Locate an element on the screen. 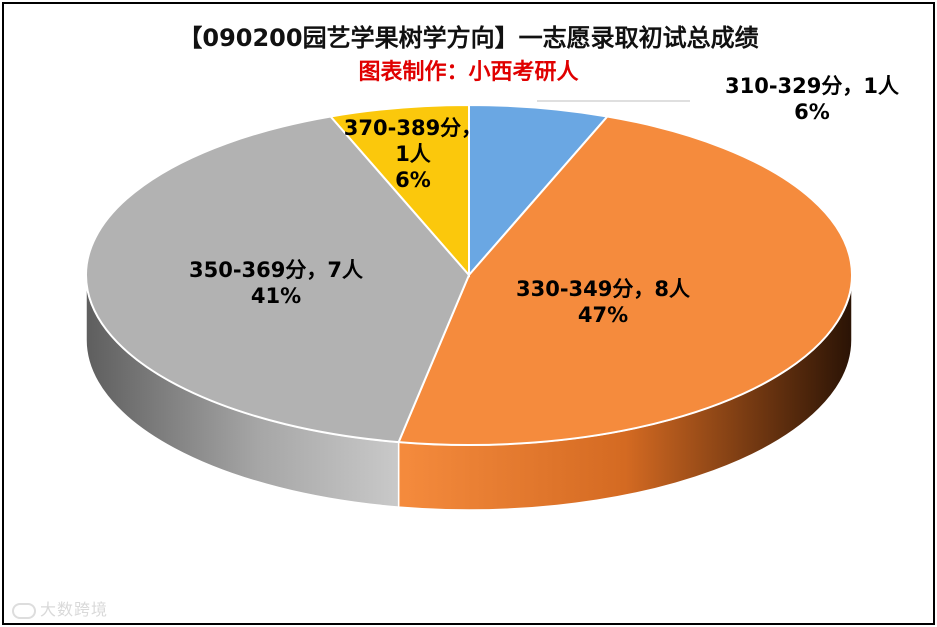 The height and width of the screenshot is (627, 937). data-label-350-369: 350-369分，7人 41% is located at coordinates (276, 283).